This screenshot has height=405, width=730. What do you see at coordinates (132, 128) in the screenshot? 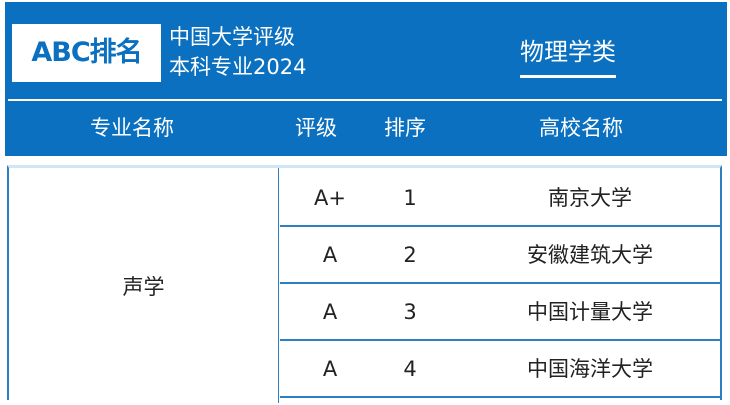
I see `column-header-major: 专业名称` at bounding box center [132, 128].